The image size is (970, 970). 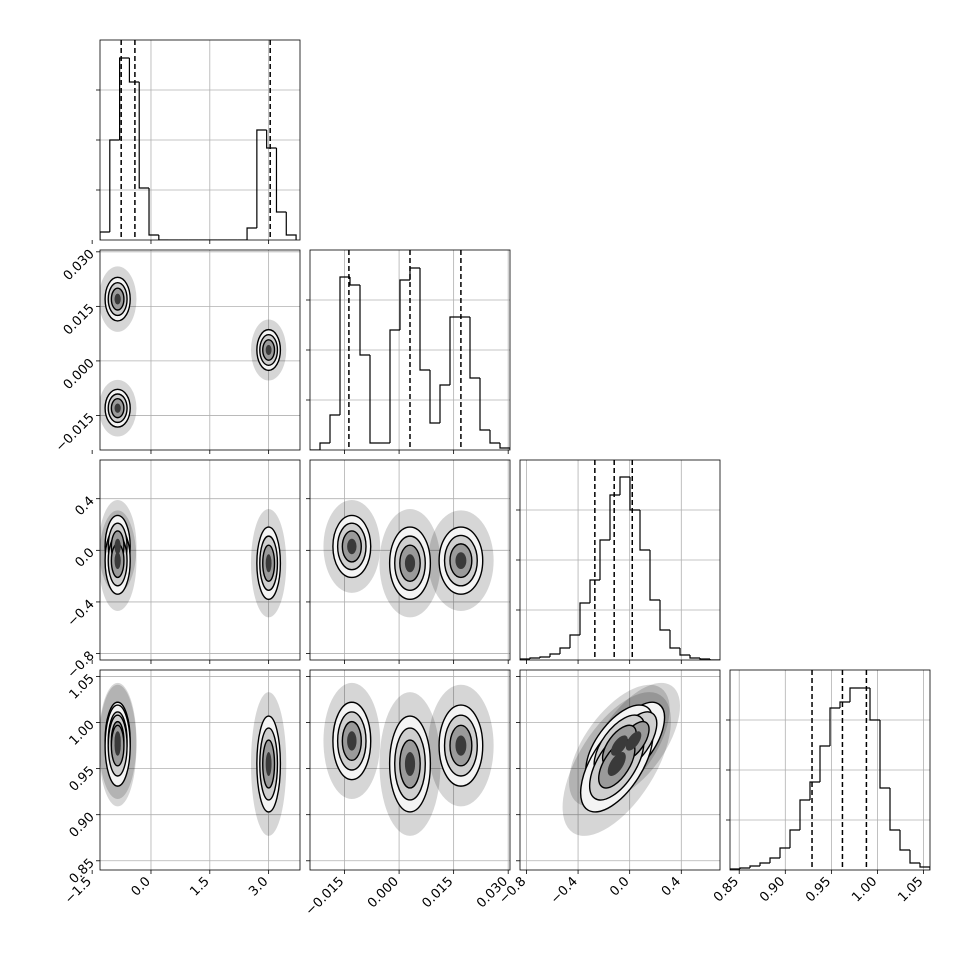 What do you see at coordinates (564, 890) in the screenshot?
I see `x-tick-label: −0.4` at bounding box center [564, 890].